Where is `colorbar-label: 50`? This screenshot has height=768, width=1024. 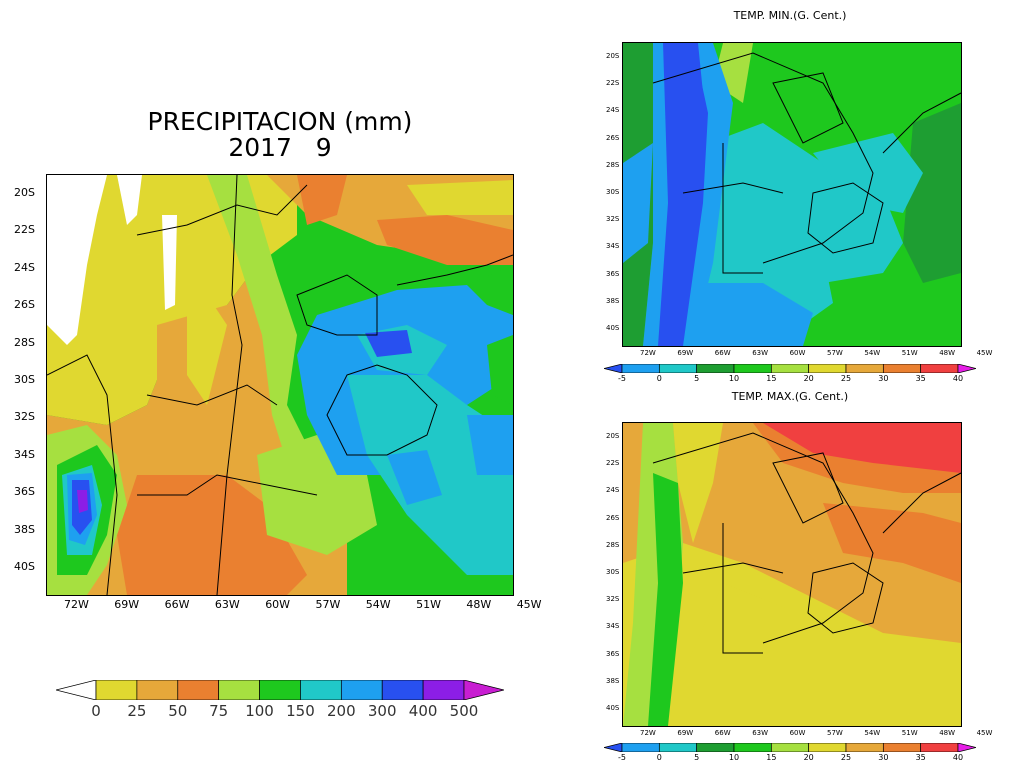 colorbar-label: 50 is located at coordinates (178, 711).